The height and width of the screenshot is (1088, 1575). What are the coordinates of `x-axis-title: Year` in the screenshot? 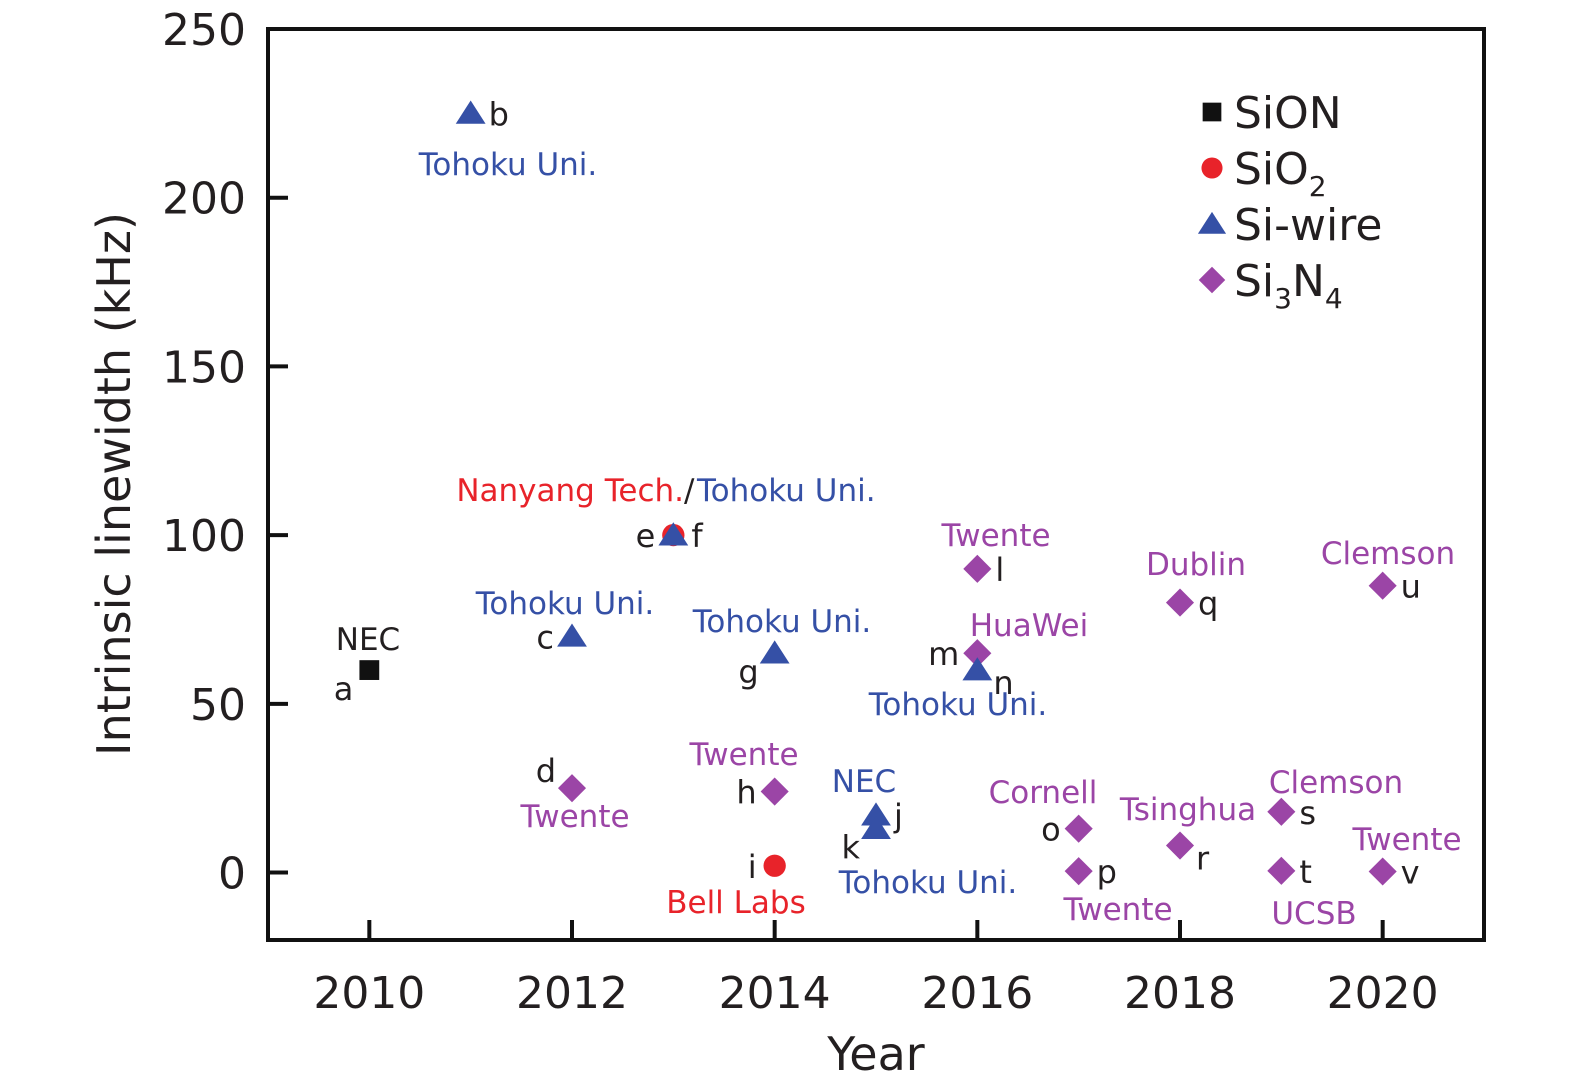 It's located at (875, 1054).